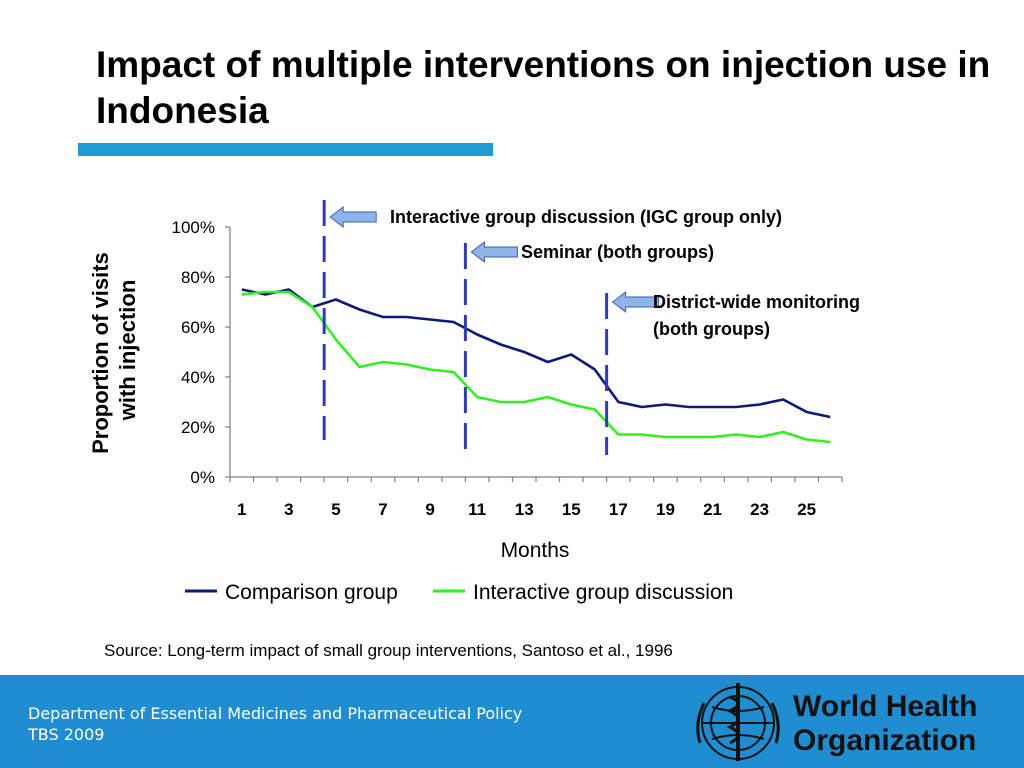 This screenshot has height=768, width=1024. What do you see at coordinates (885, 706) in the screenshot?
I see `who-logo-line1: World Health` at bounding box center [885, 706].